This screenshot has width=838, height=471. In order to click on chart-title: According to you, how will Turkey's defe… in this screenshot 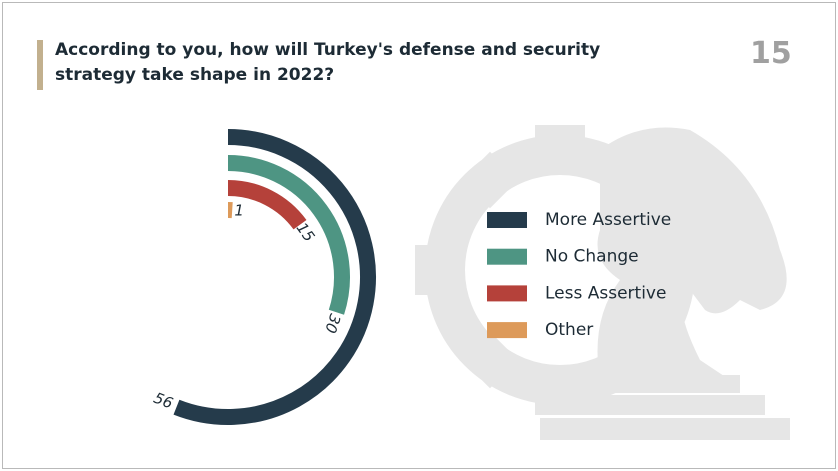, I will do `click(328, 62)`.